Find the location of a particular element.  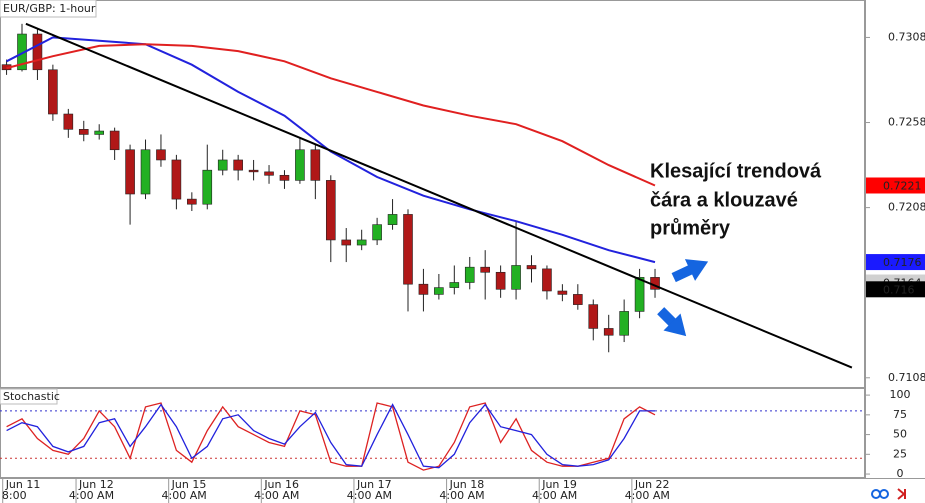

y-tick-label: 50 is located at coordinates (900, 434).